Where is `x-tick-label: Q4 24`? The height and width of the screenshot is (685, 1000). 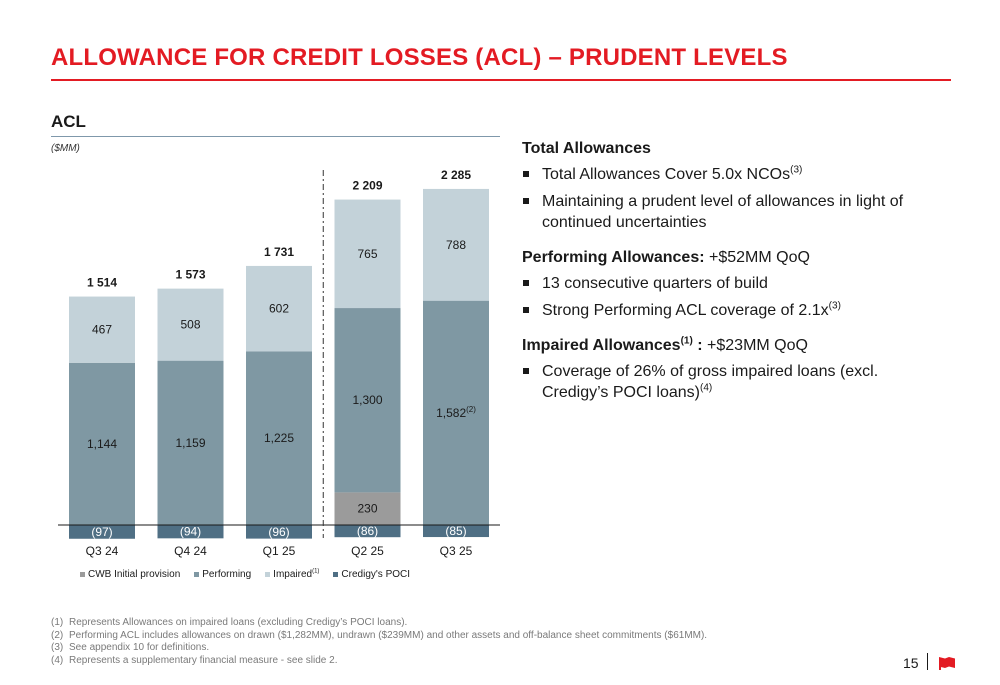
x-tick-label: Q4 24 is located at coordinates (190, 551).